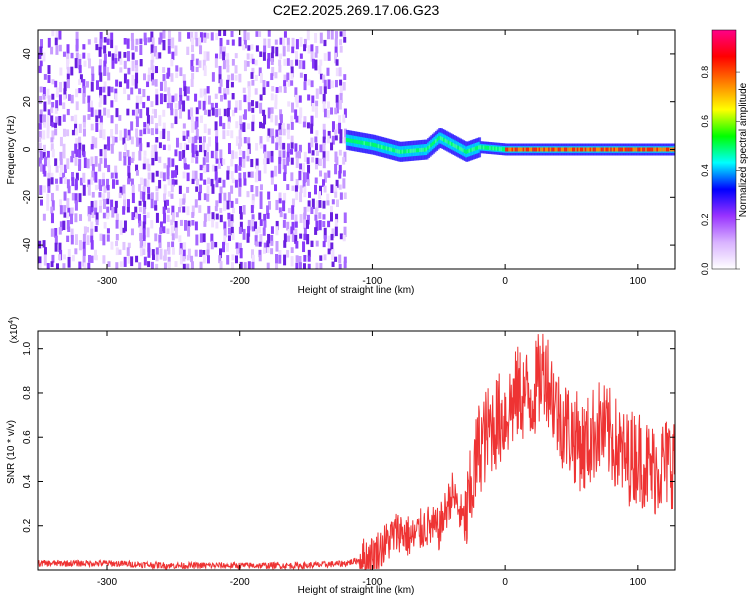 The width and height of the screenshot is (750, 600). Describe the element at coordinates (107, 281) in the screenshot. I see `x-tick-label: -300` at that location.